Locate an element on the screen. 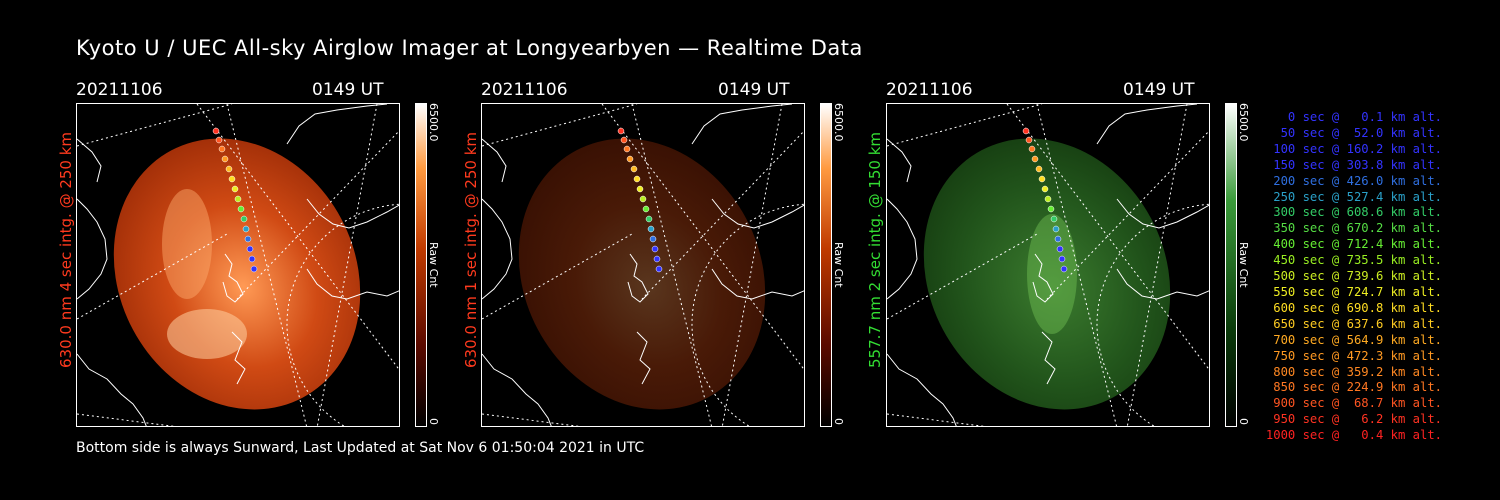 The image size is (1500, 500). panel-2-date: 20211106 is located at coordinates (524, 90).